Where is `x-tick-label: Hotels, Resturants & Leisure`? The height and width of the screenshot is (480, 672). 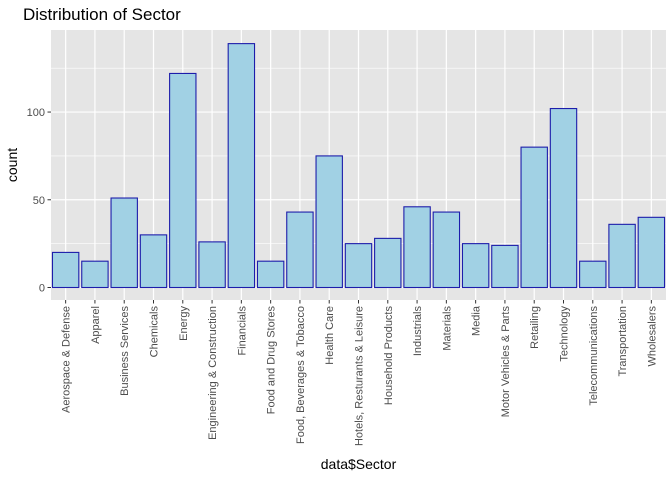 x-tick-label: Hotels, Resturants & Leisure is located at coordinates (360, 376).